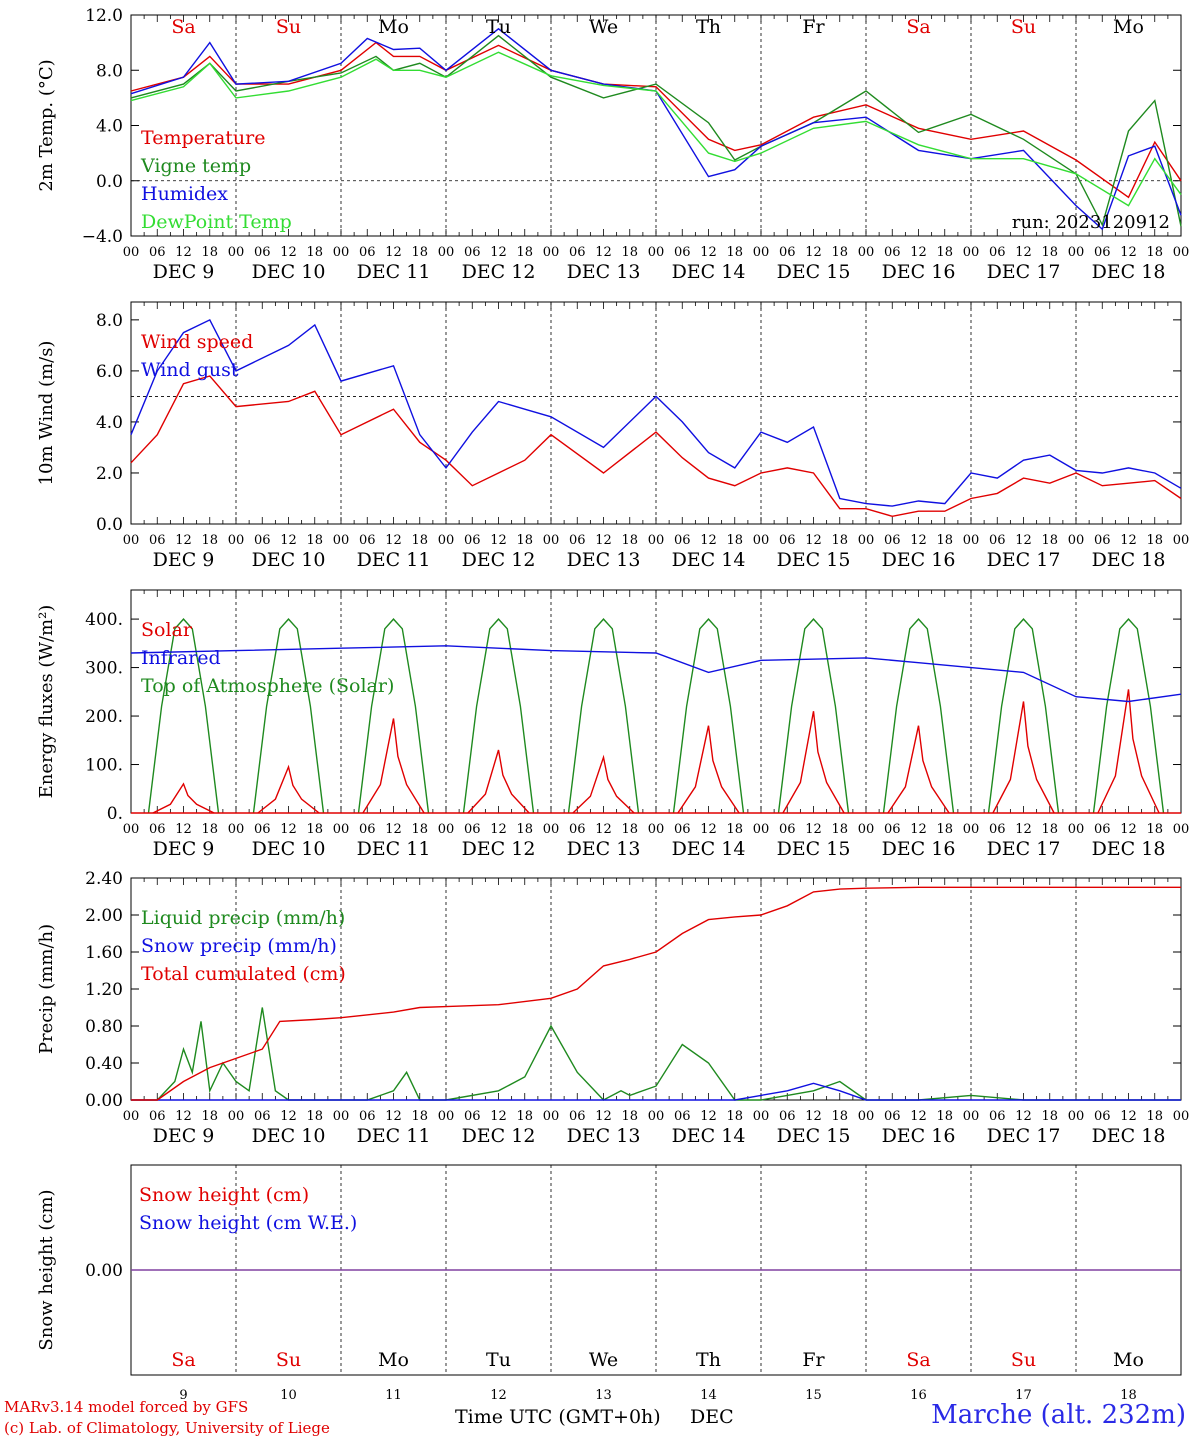 The image size is (1194, 1440). Describe the element at coordinates (46, 413) in the screenshot. I see `y-axis-label: 10m Wind (m/s)` at that location.